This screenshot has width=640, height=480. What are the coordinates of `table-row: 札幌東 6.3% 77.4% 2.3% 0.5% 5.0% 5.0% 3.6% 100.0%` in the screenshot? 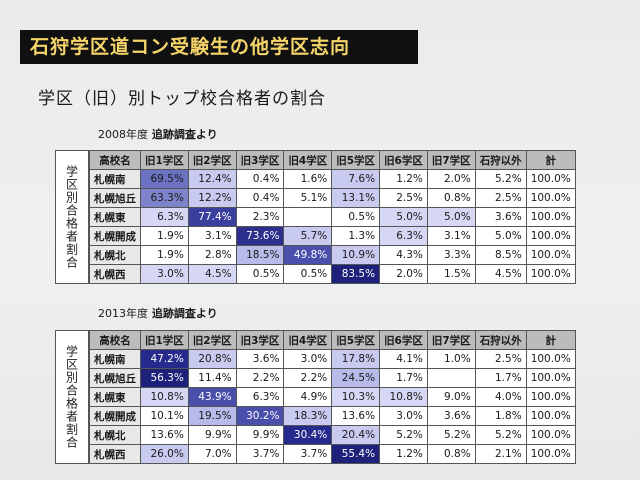 It's located at (332, 217).